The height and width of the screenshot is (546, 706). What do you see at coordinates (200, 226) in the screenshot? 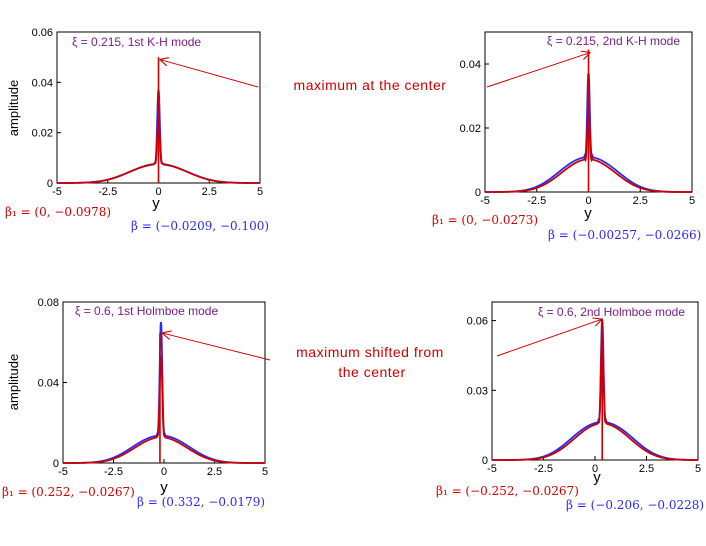
I see `legend-entry-beta: β = (−0.0209, −0.100)` at bounding box center [200, 226].